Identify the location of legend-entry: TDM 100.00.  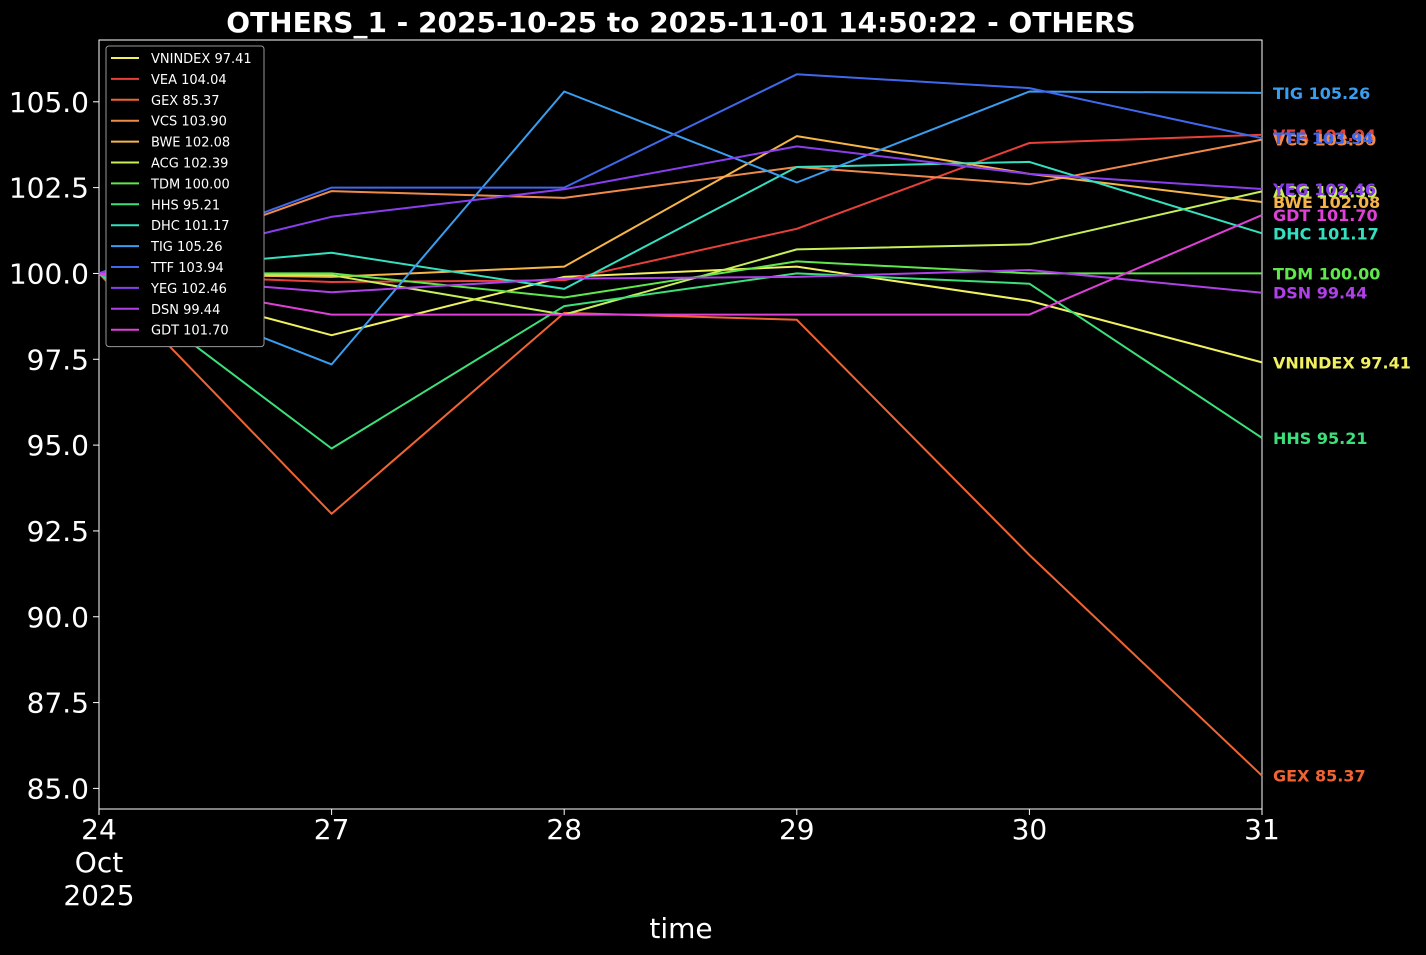
(190, 184).